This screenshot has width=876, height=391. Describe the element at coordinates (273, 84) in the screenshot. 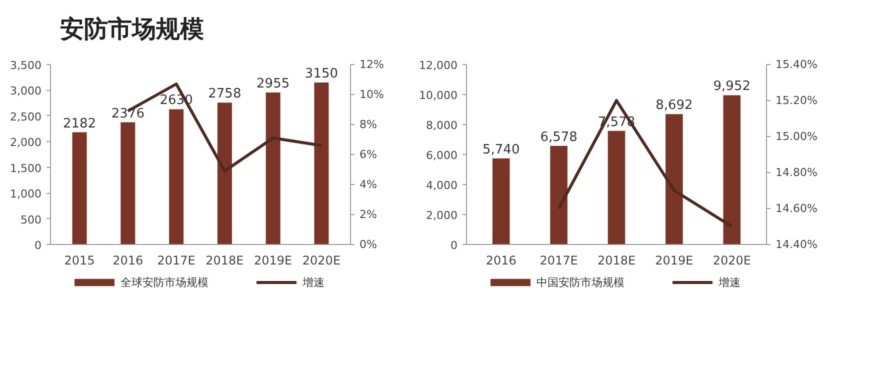

I see `data-label: 2955` at that location.